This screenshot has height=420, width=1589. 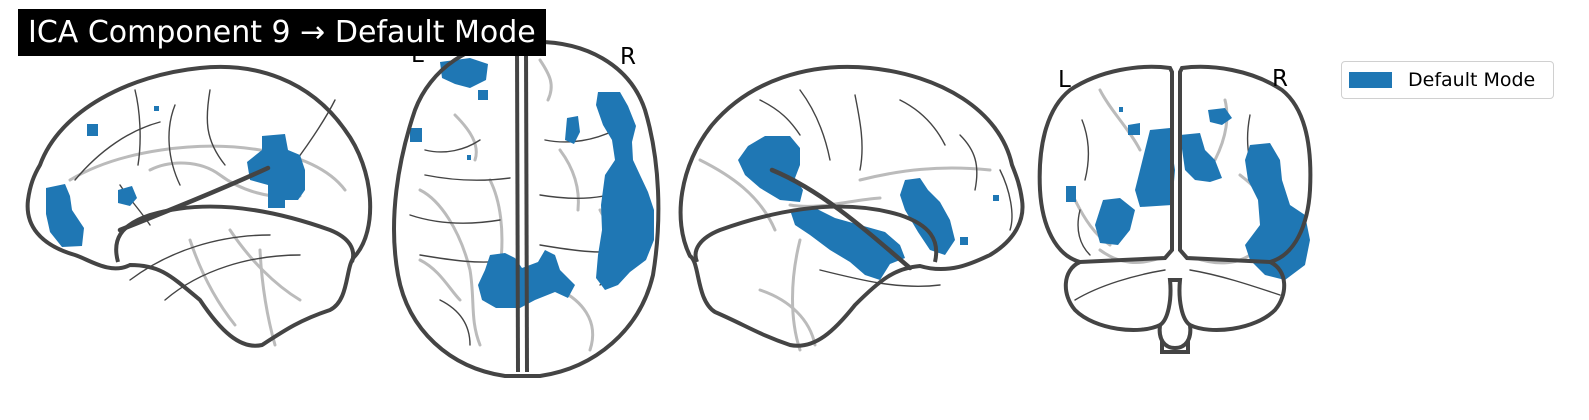 I want to click on sagittal-right-view, so click(x=851, y=208).